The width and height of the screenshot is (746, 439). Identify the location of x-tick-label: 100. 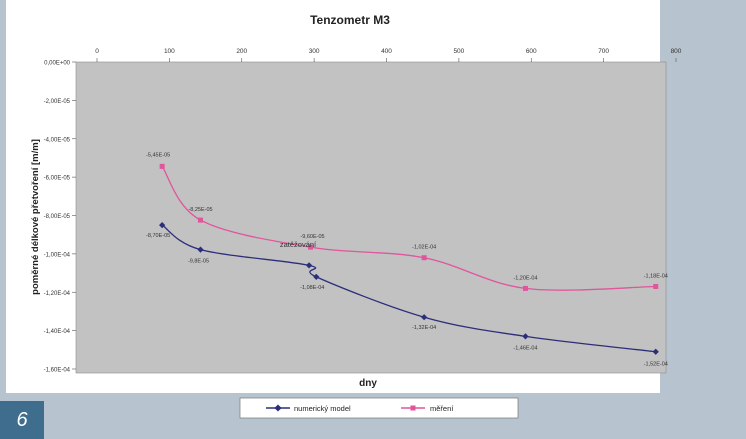
(169, 51).